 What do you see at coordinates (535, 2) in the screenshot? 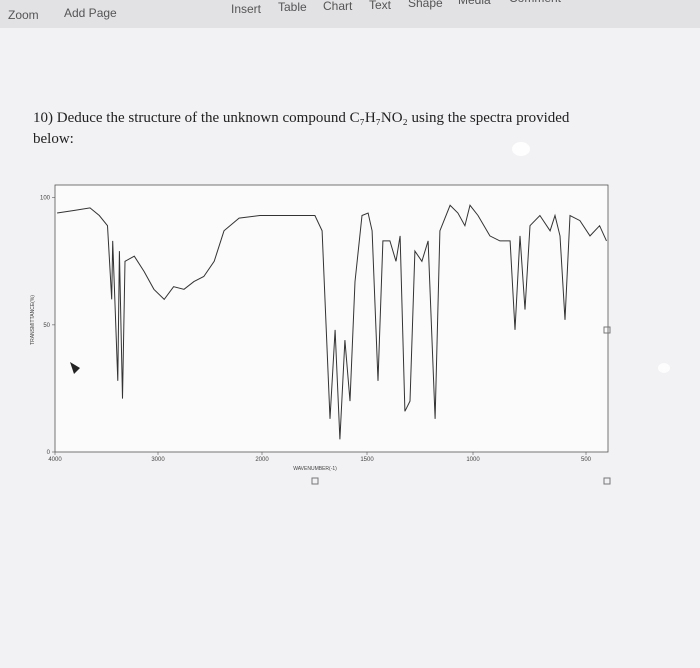
I see `toolbar-button: Comment` at bounding box center [535, 2].